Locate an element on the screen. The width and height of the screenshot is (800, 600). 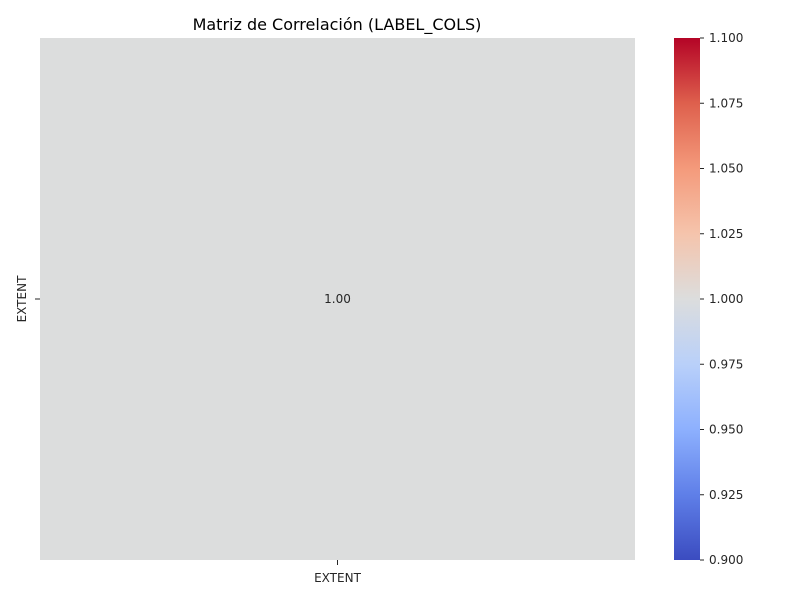
colorbar-tick-label: 1.050 is located at coordinates (726, 169).